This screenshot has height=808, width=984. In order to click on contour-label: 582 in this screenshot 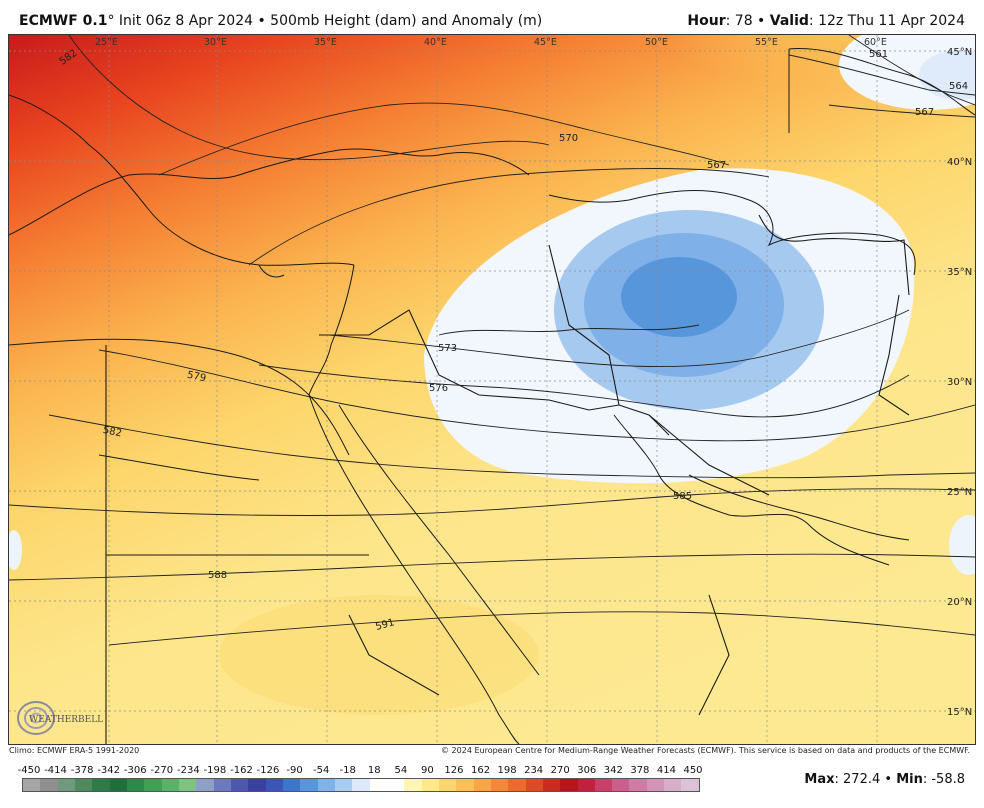, I will do `click(112, 432)`.